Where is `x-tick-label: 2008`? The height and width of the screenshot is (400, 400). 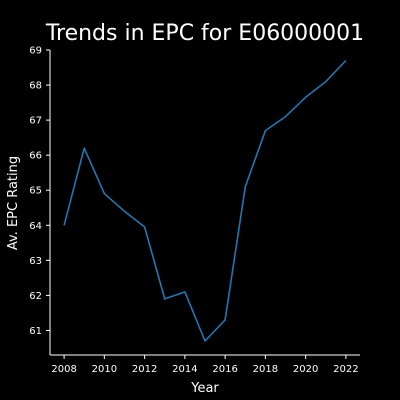 x-tick-label: 2008 is located at coordinates (63, 369).